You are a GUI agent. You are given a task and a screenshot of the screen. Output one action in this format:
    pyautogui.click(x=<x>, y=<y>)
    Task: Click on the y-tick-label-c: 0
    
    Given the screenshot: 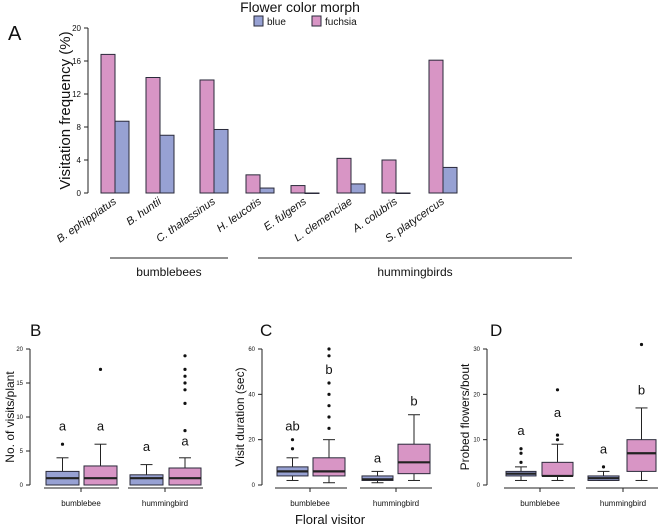 What is the action you would take?
    pyautogui.click(x=254, y=486)
    